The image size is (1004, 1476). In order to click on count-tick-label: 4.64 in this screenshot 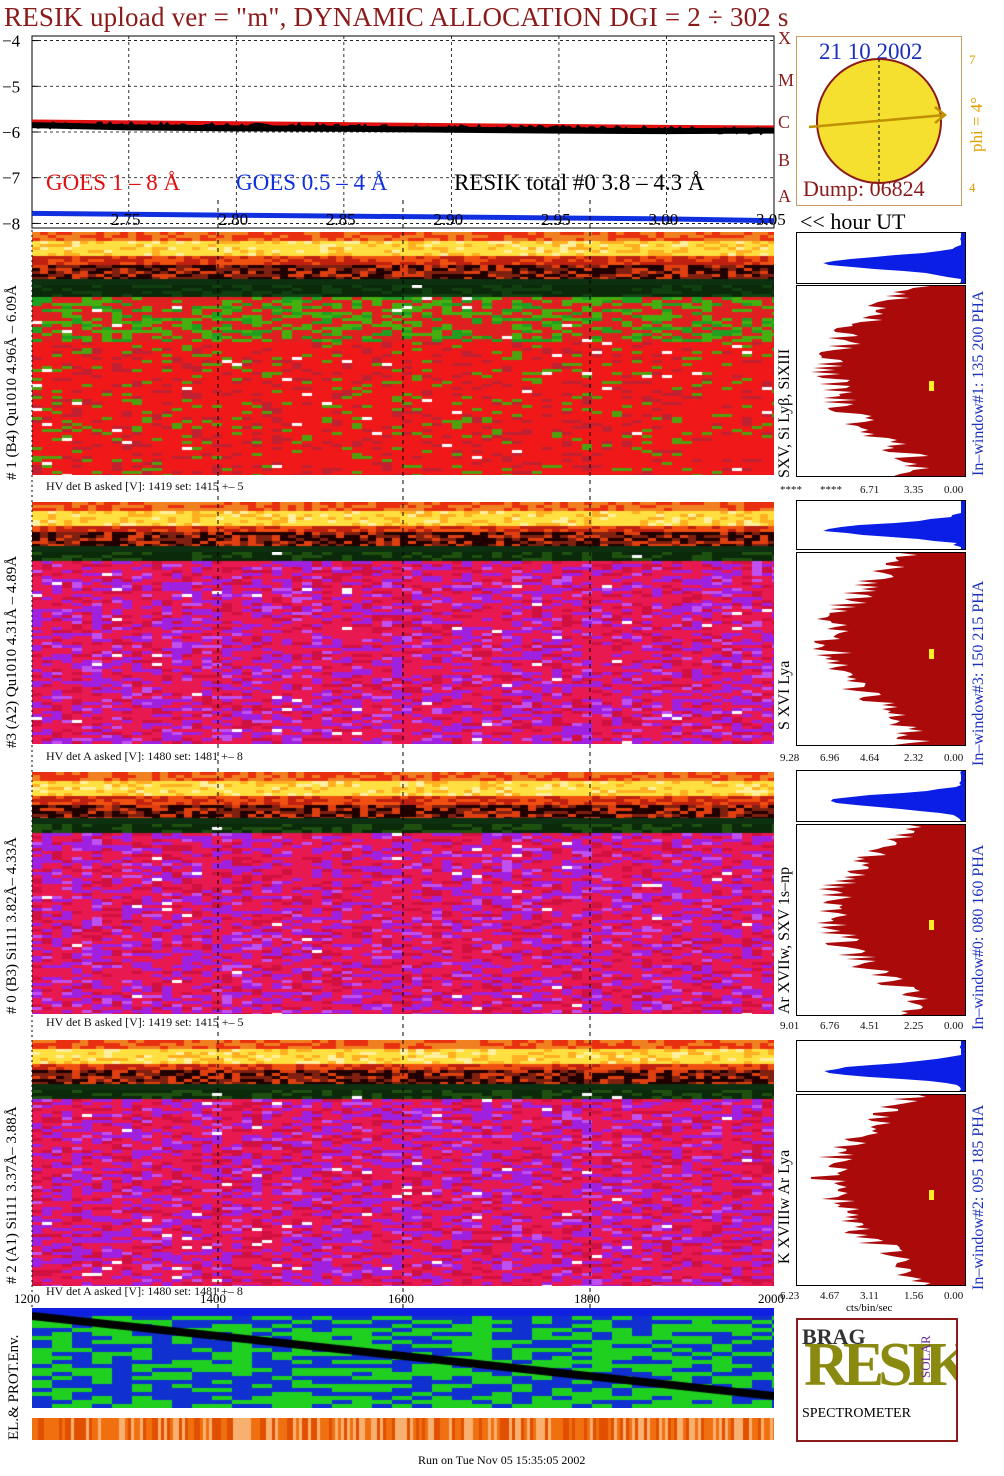, I will do `click(870, 758)`.